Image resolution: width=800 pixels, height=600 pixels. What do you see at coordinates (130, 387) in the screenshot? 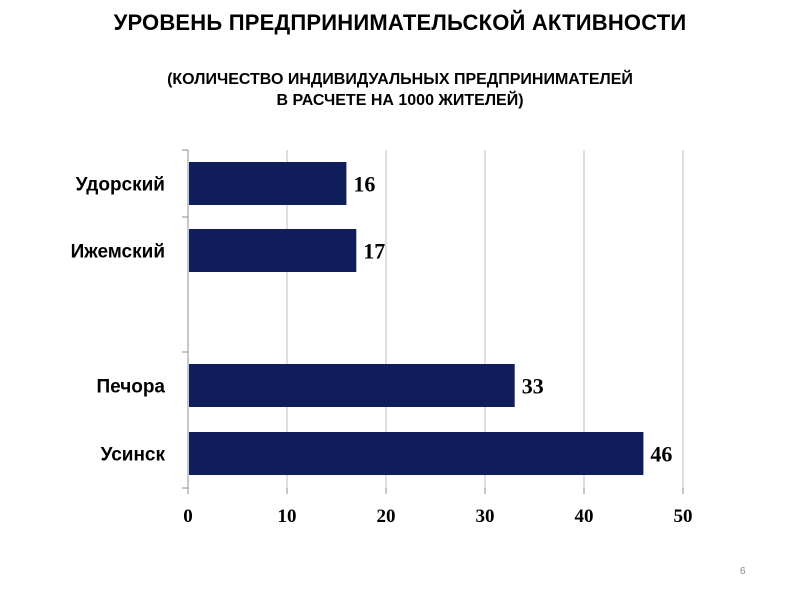
I see `category-label-2: Печора` at bounding box center [130, 387].